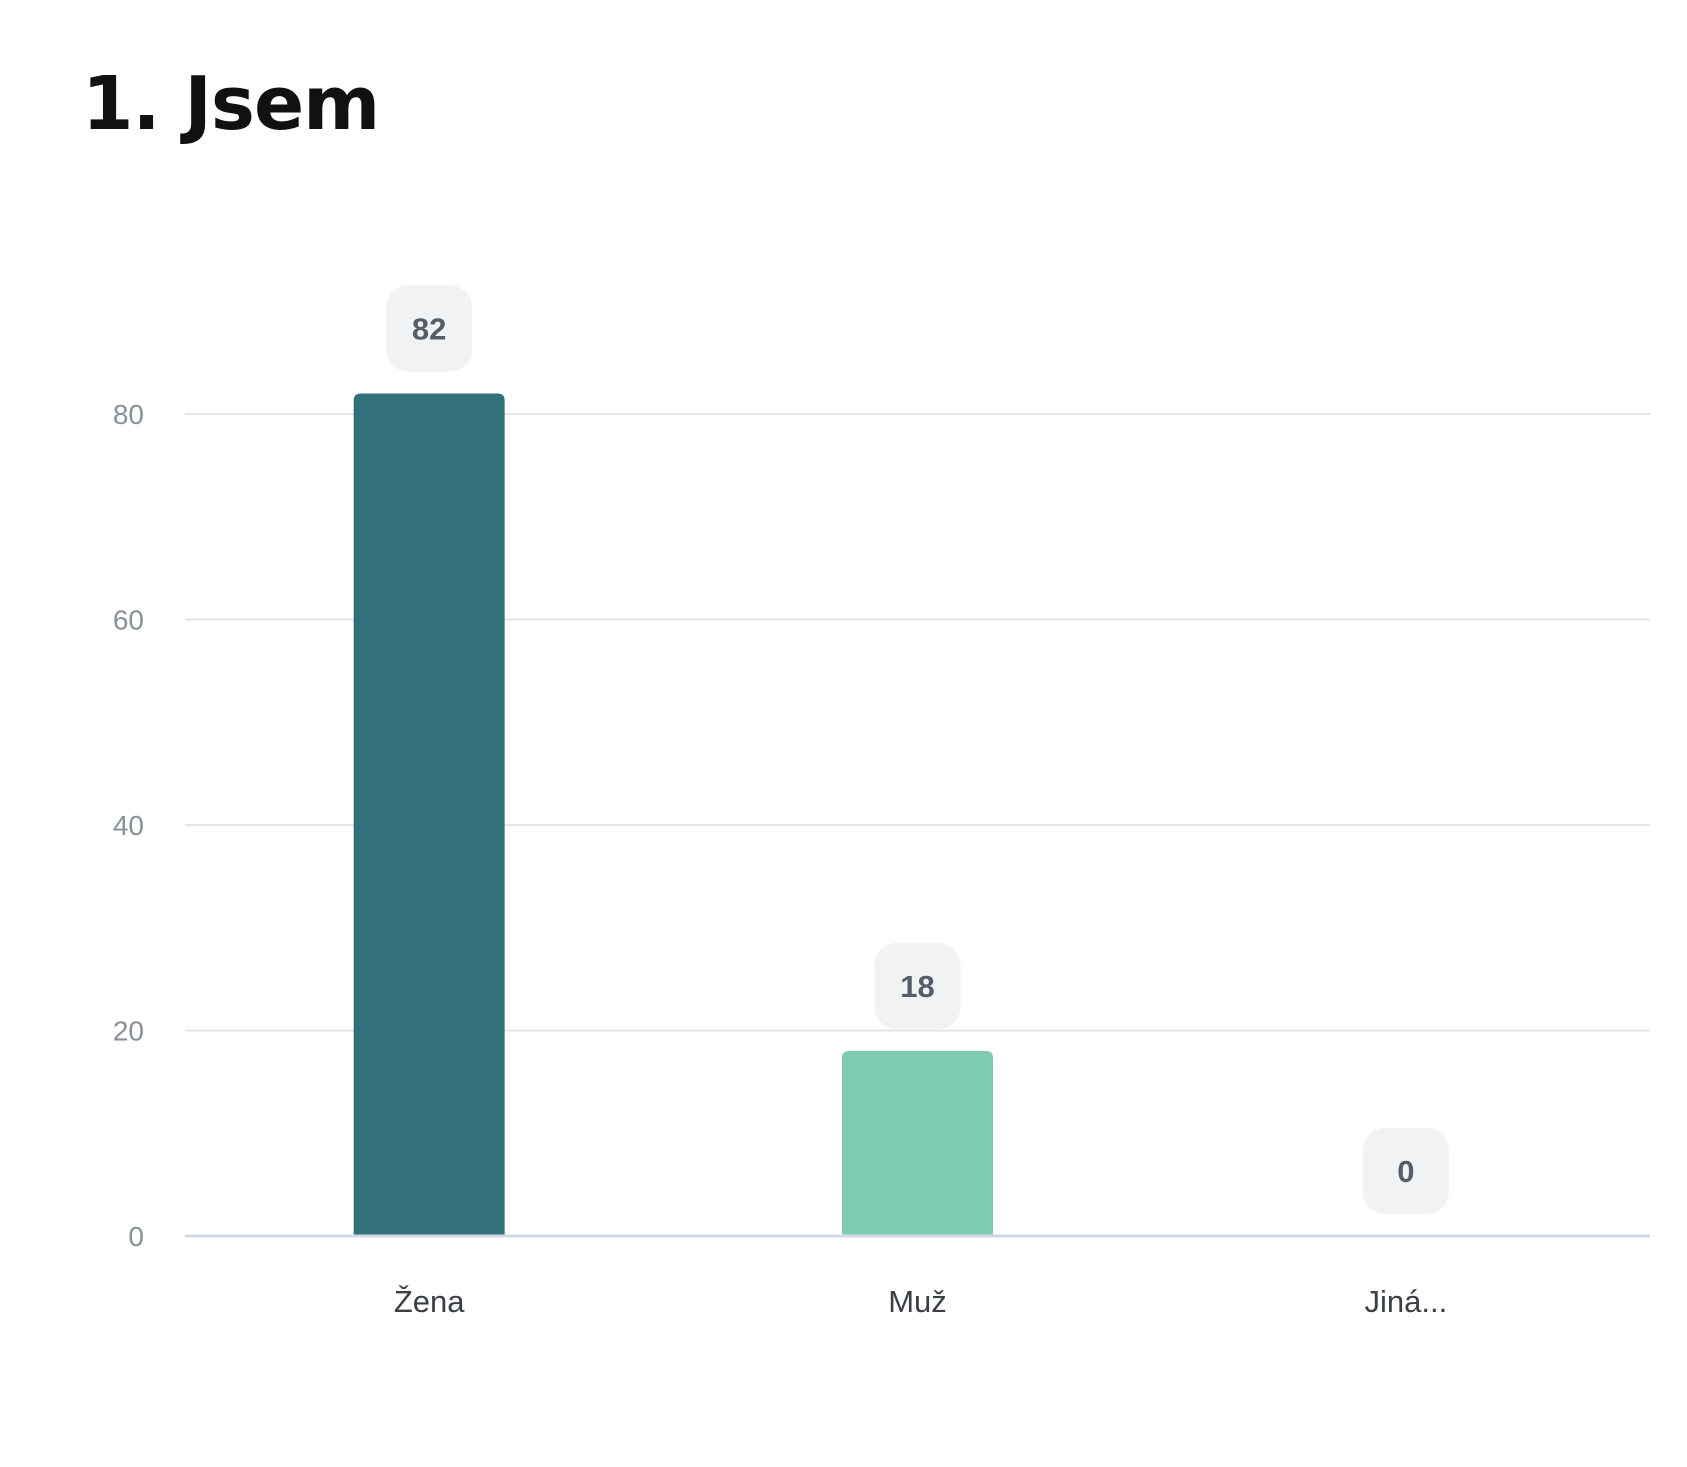 The height and width of the screenshot is (1467, 1687). I want to click on data-label-text: 0, so click(1405, 1171).